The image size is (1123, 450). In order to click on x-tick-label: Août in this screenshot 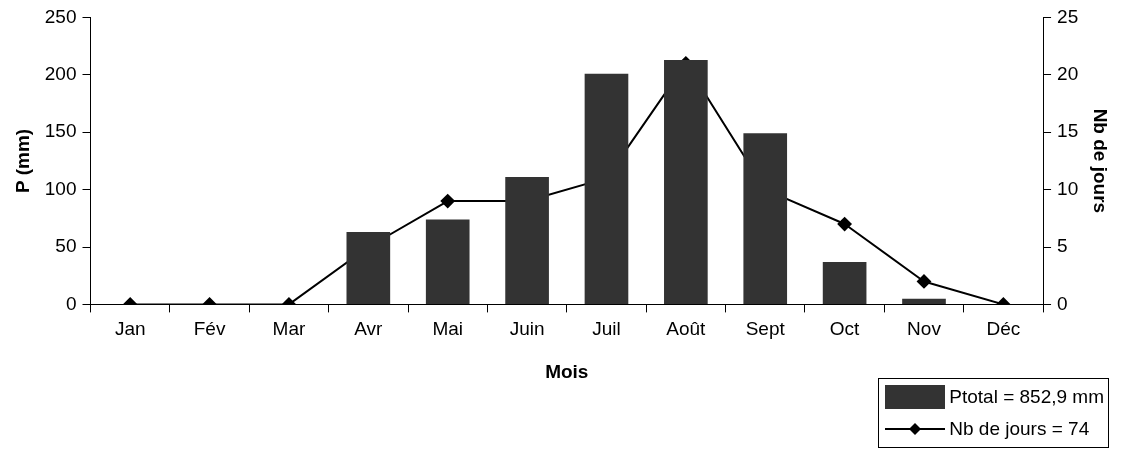, I will do `click(686, 329)`.